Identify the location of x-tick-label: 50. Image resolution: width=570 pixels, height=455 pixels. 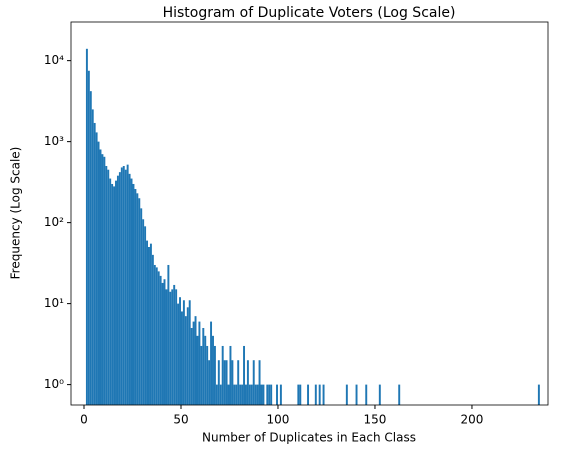
(180, 420).